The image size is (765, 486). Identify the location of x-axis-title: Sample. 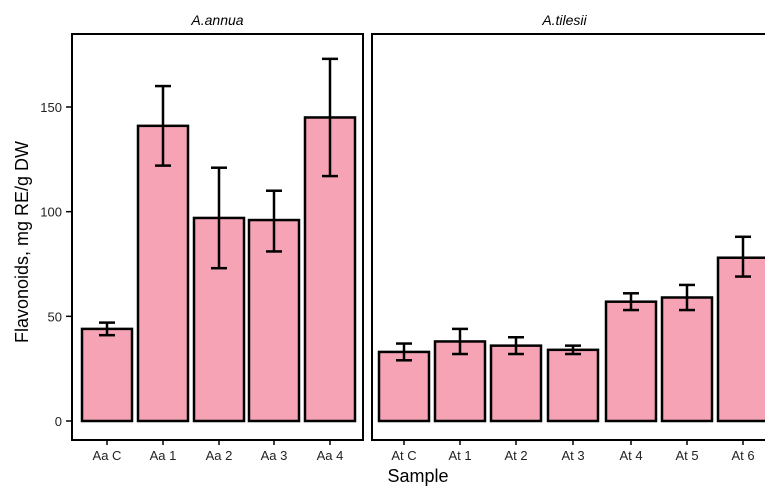
(417, 476).